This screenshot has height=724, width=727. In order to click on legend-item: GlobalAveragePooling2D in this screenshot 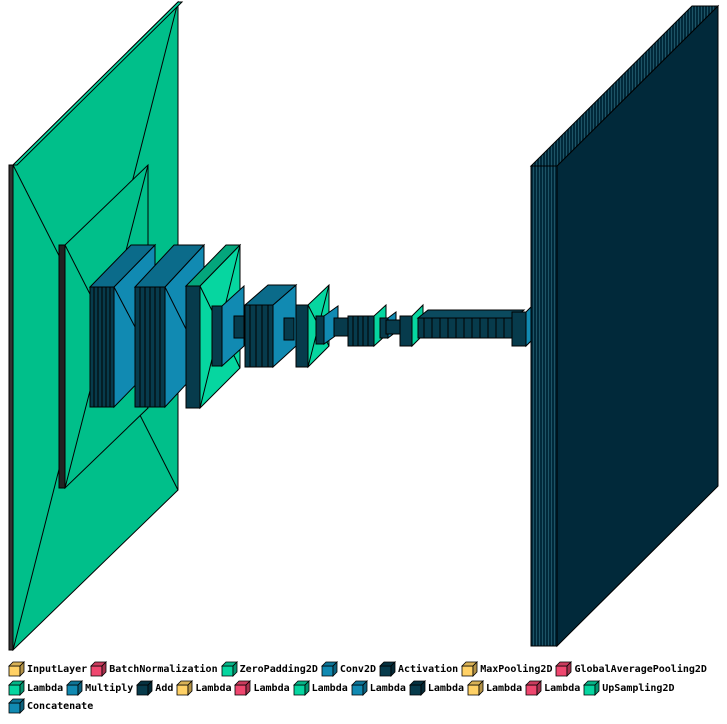, I will do `click(631, 669)`.